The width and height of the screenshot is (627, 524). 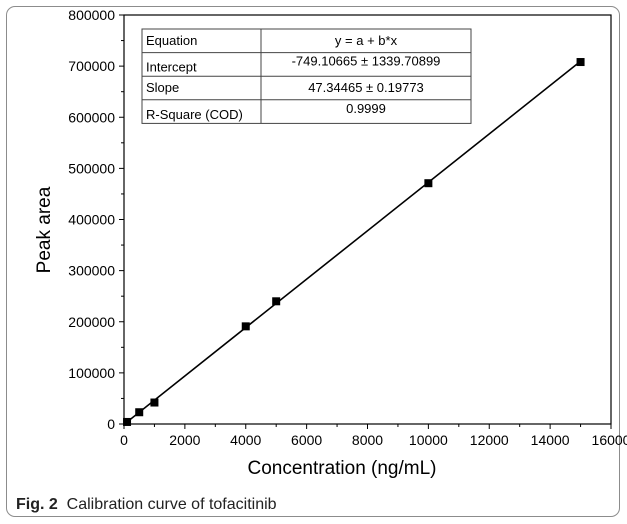 What do you see at coordinates (171, 40) in the screenshot?
I see `stats-cell-label: Equation` at bounding box center [171, 40].